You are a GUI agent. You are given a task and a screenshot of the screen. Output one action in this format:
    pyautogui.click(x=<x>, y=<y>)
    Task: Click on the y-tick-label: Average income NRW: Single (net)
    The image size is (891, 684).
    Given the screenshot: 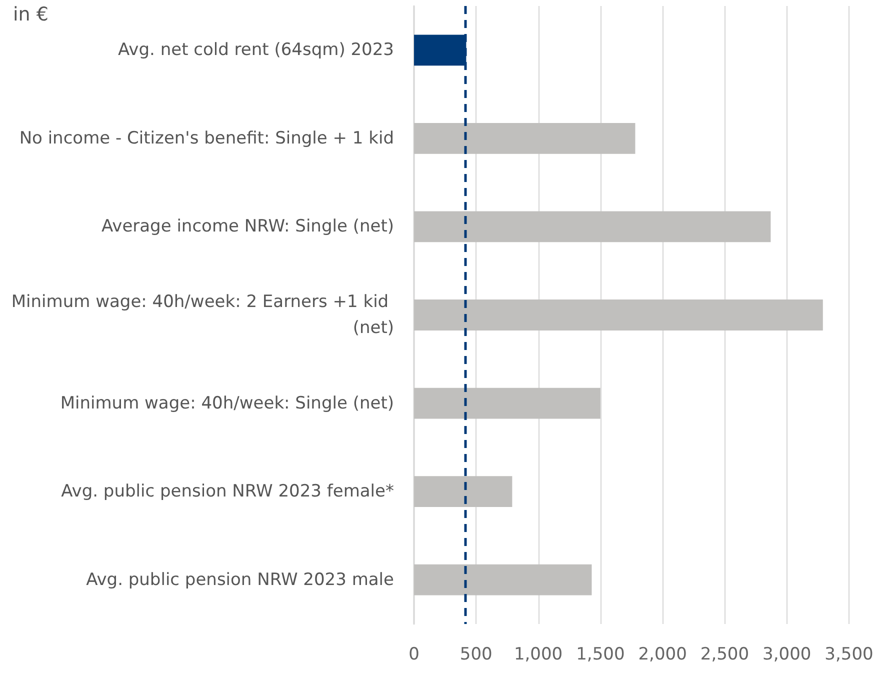 What is the action you would take?
    pyautogui.click(x=248, y=226)
    